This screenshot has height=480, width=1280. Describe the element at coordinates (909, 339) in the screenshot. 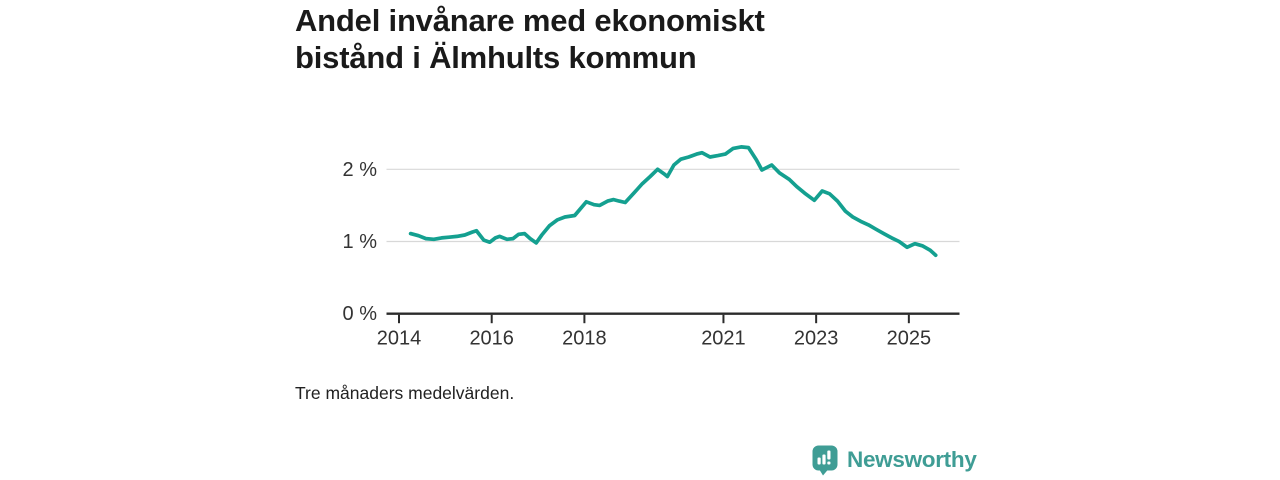

I see `x-axis-tick-label: 2025` at that location.